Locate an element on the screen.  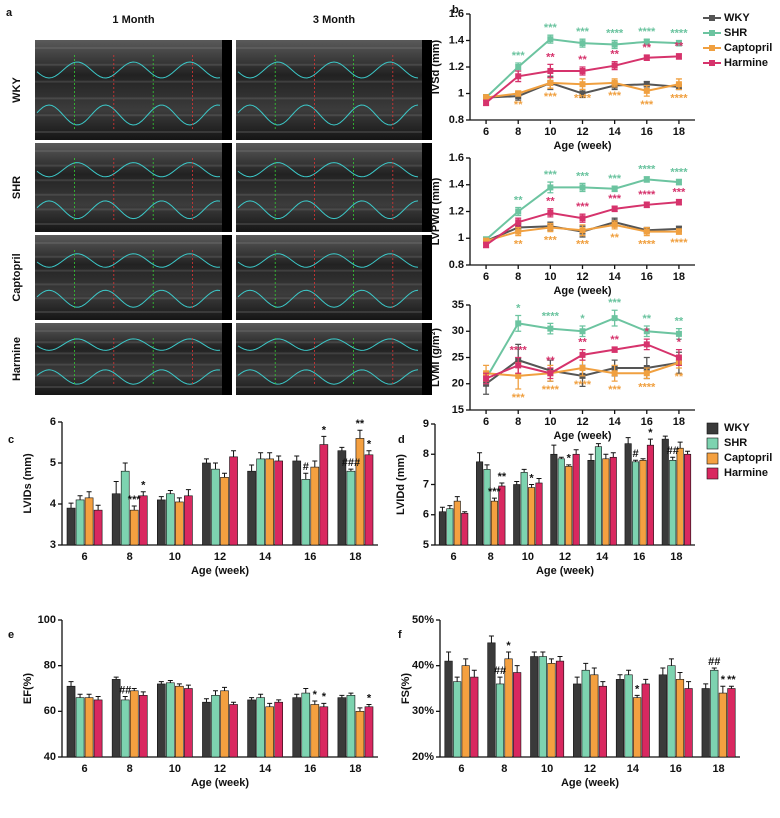
legend-swatch is located at coordinates (712, 473).